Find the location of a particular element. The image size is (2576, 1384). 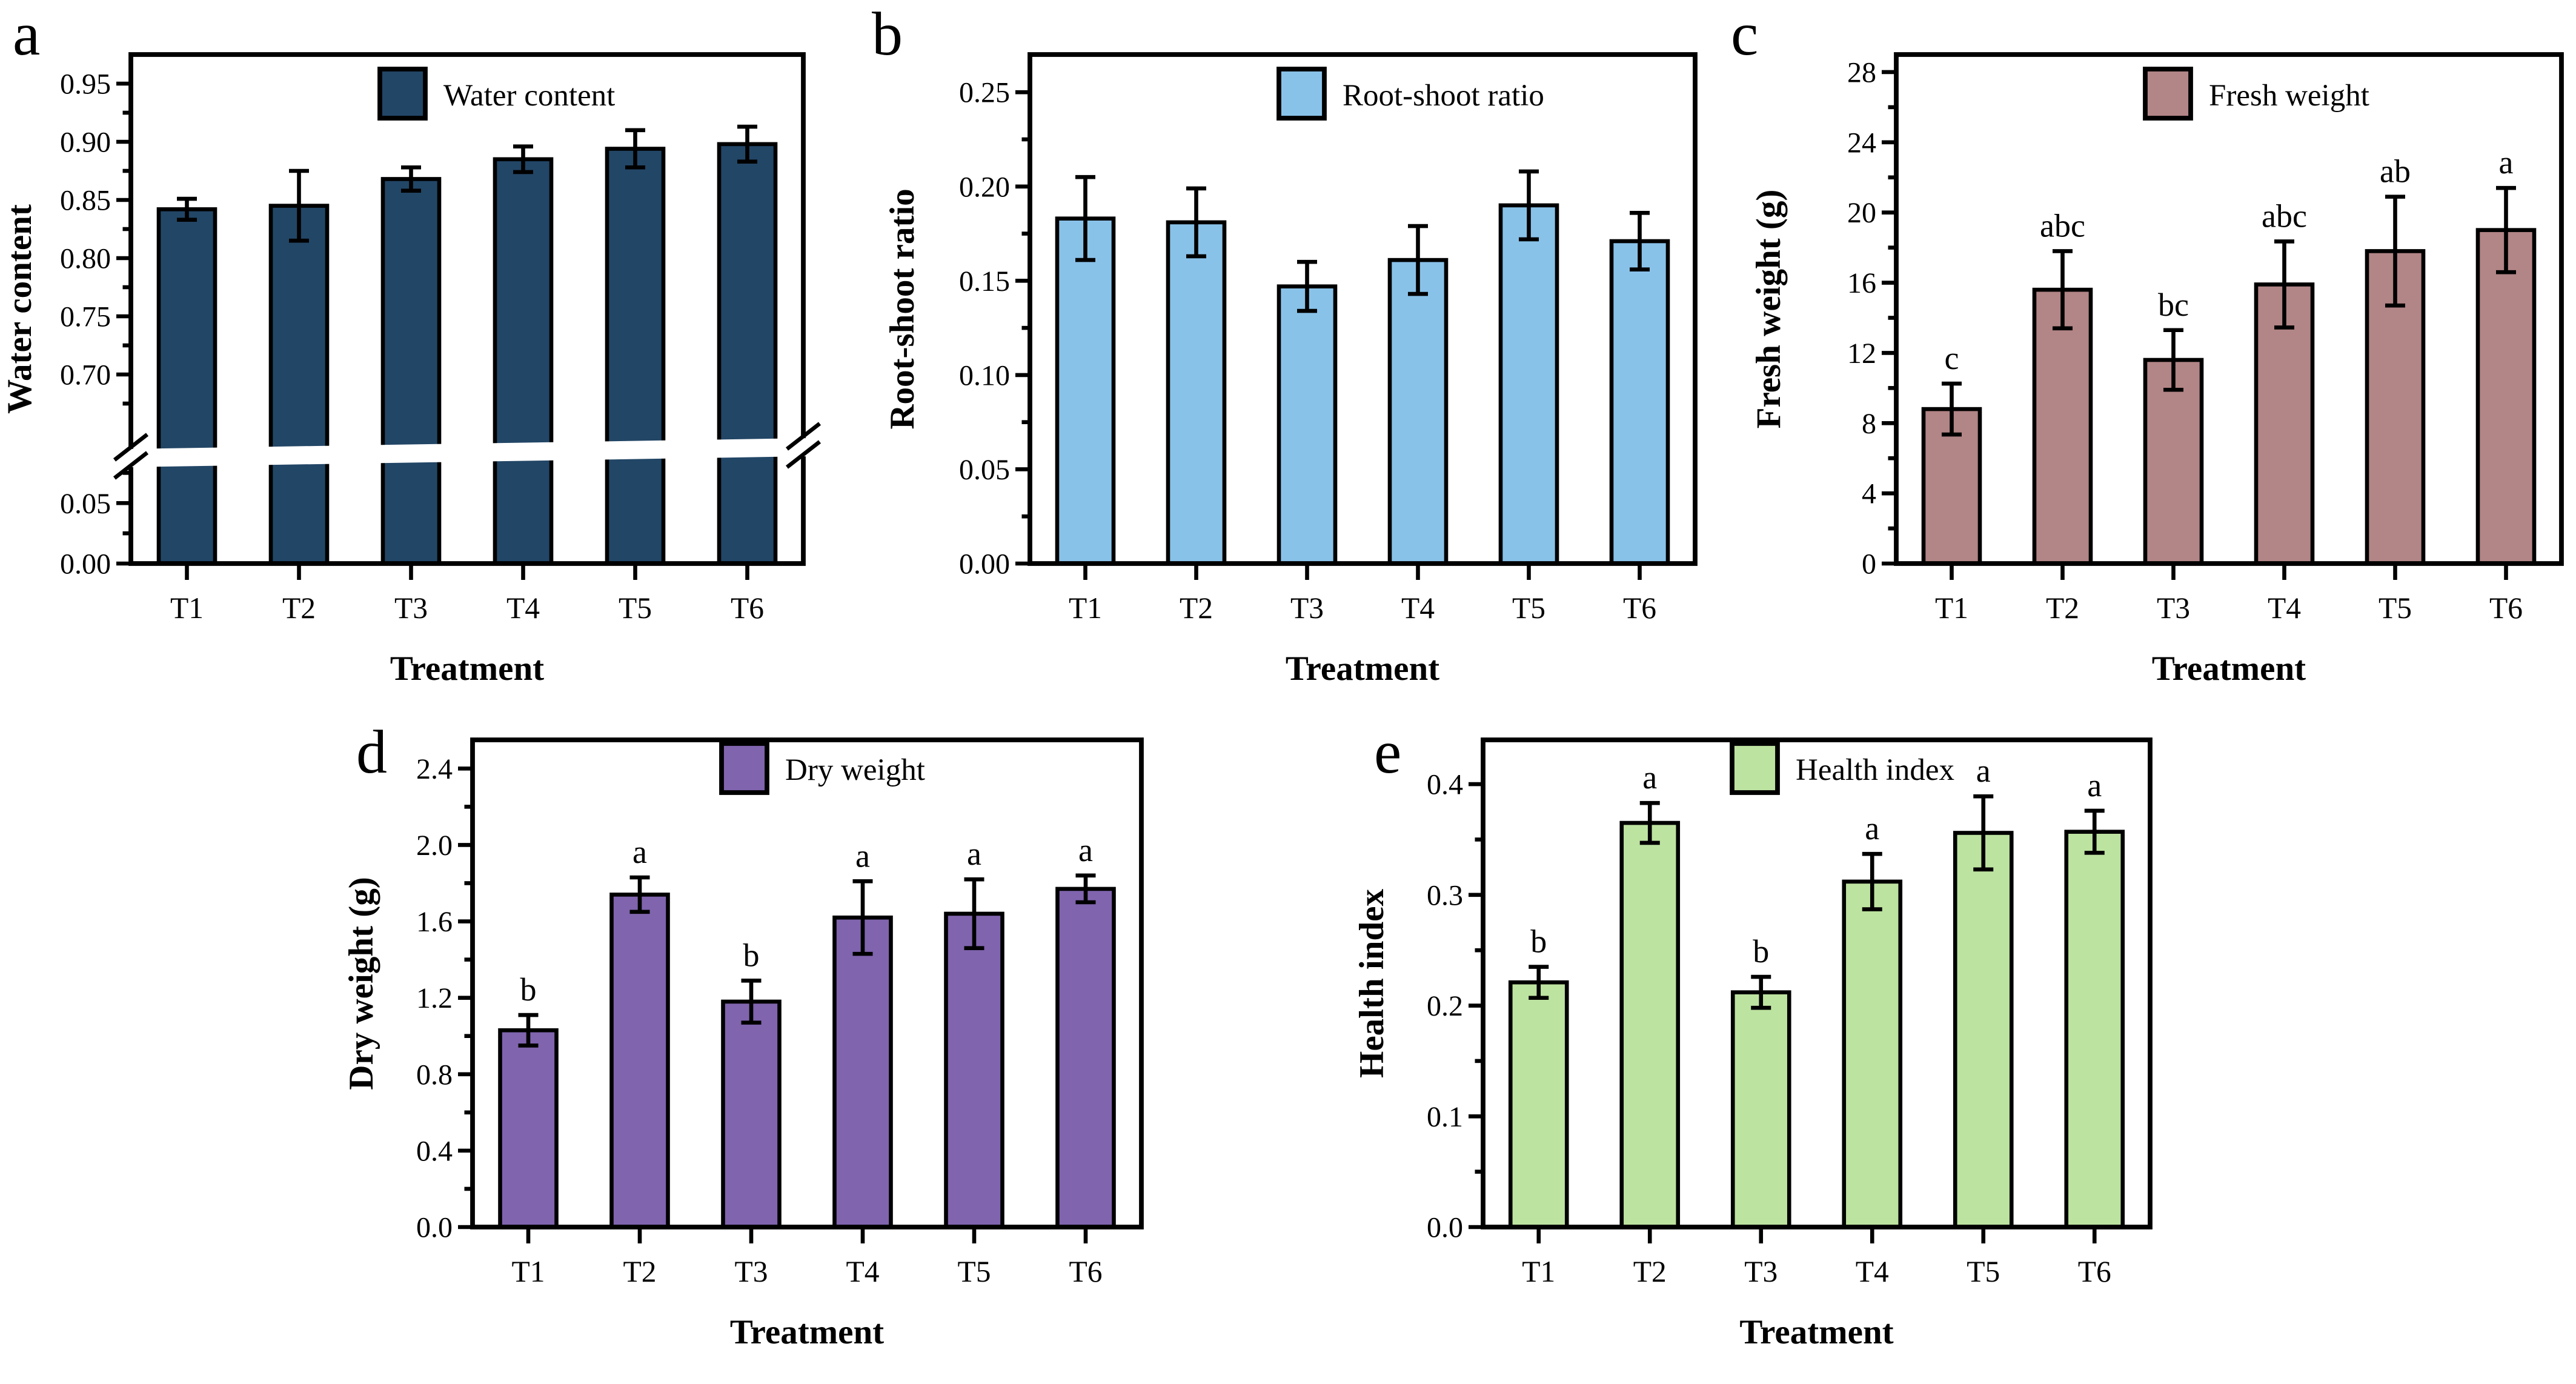

panel-letter-c: c is located at coordinates (1744, 34).